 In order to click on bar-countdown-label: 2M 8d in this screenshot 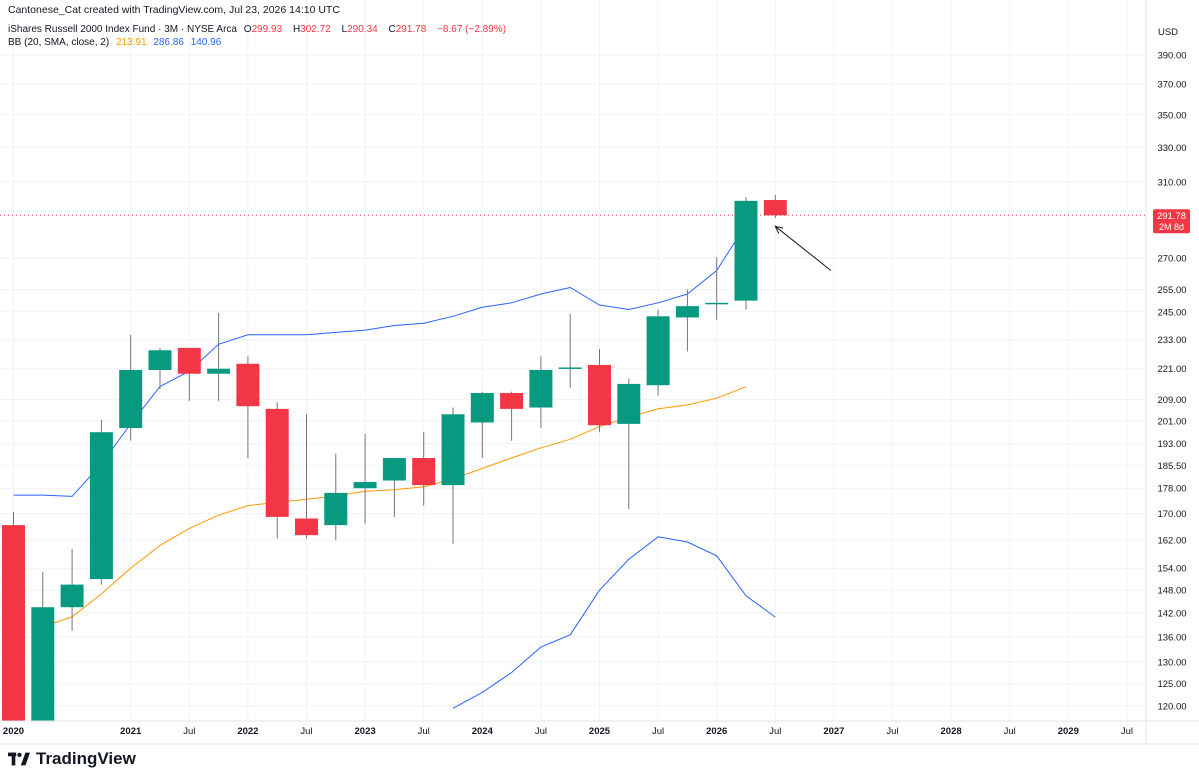, I will do `click(1171, 227)`.